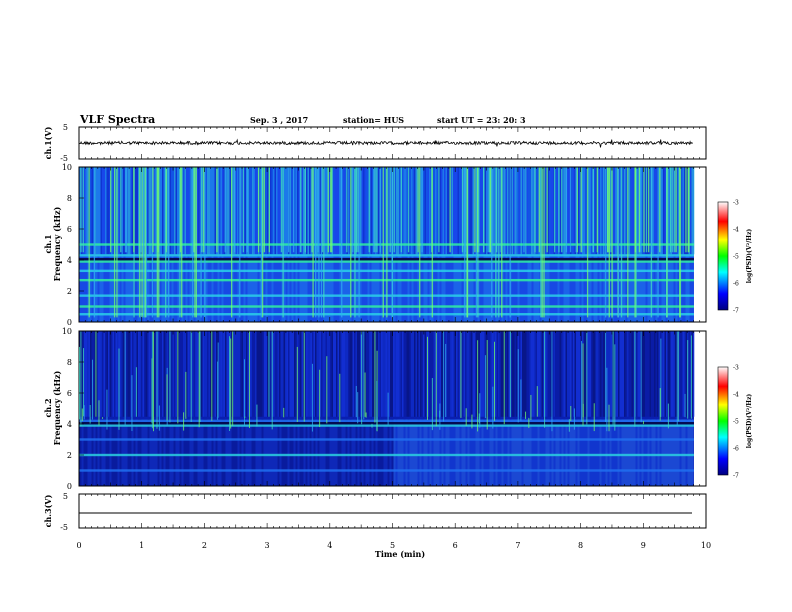  I want to click on ch1-colorbar, so click(723, 256).